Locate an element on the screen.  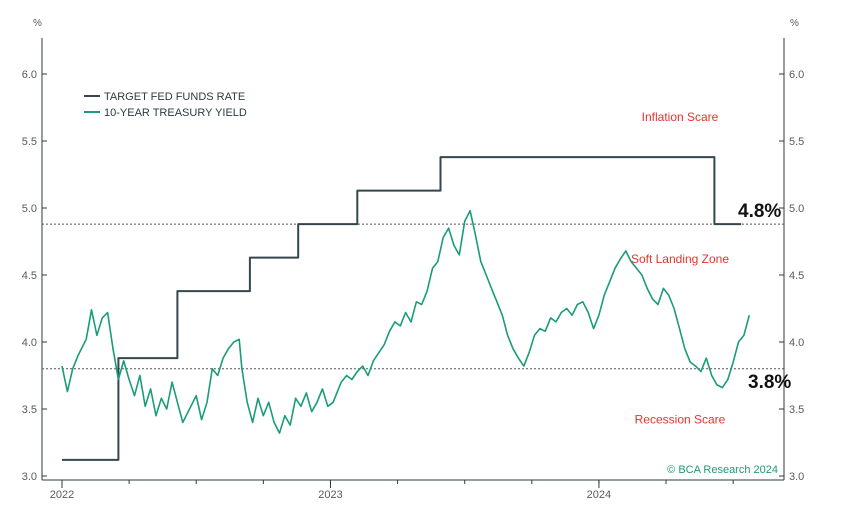
legend-label-fed-funds: TARGET FED FUNDS RATE is located at coordinates (174, 97).